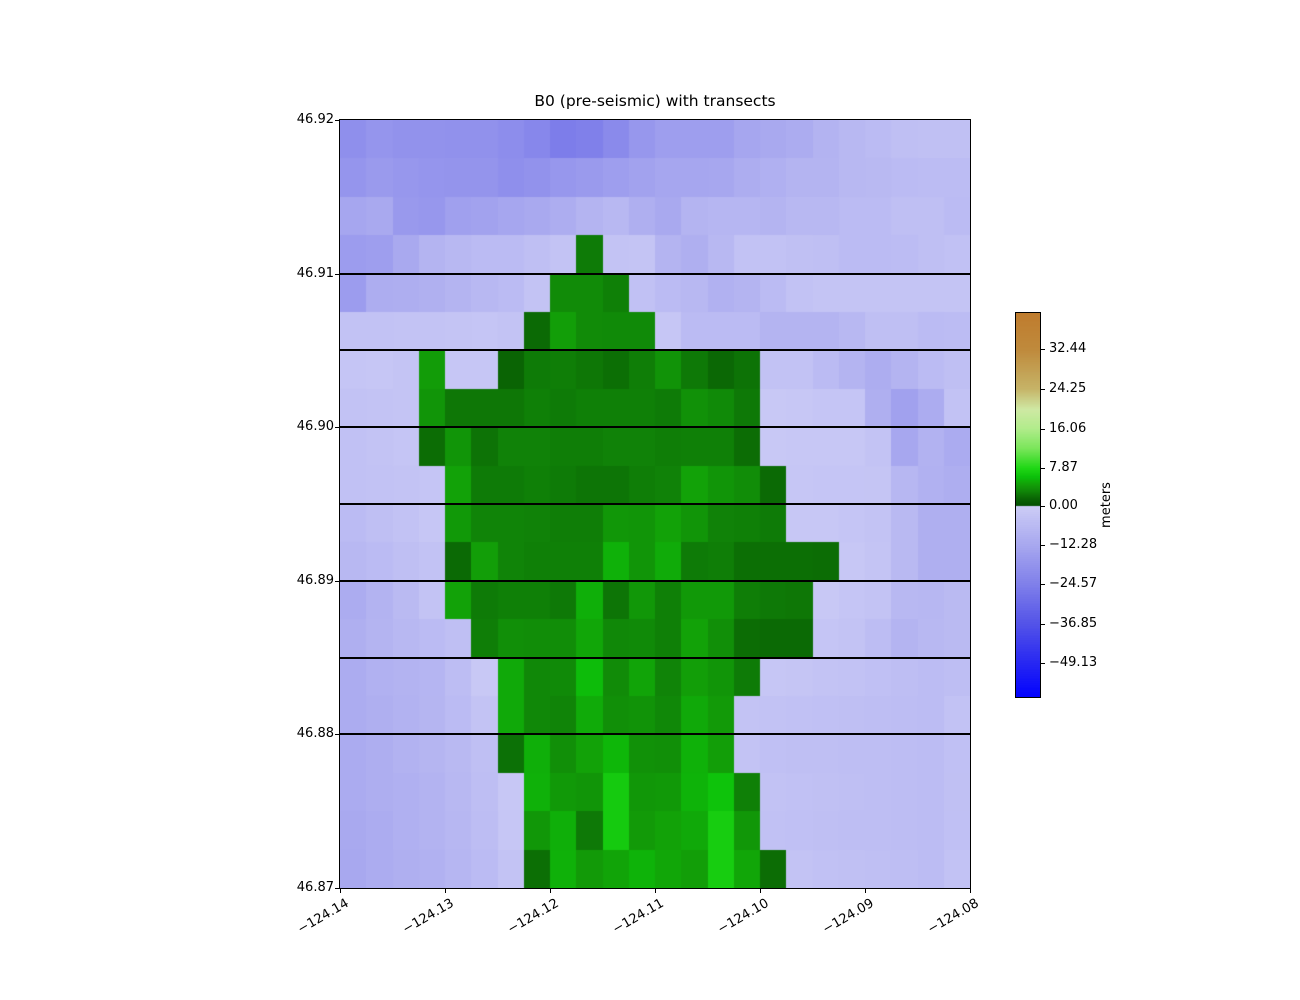 The width and height of the screenshot is (1300, 1000). What do you see at coordinates (533, 917) in the screenshot?
I see `x-tick-label: −124.12` at bounding box center [533, 917].